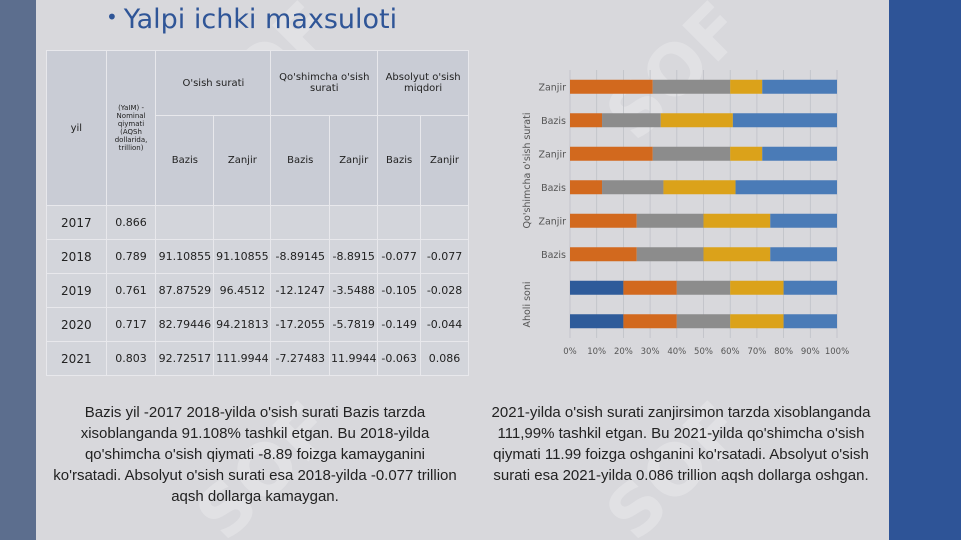 The image size is (961, 540). Describe the element at coordinates (131, 256) in the screenshot. I see `cell-nominal: 0.789` at that location.